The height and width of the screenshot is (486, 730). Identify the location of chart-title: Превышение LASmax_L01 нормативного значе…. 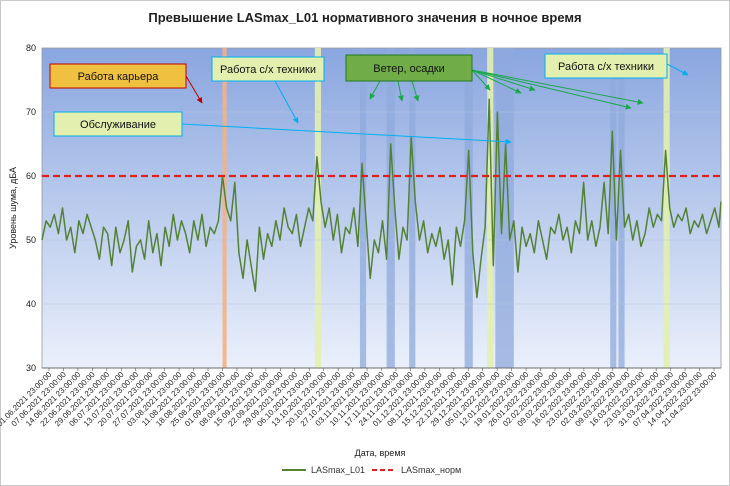
(364, 17).